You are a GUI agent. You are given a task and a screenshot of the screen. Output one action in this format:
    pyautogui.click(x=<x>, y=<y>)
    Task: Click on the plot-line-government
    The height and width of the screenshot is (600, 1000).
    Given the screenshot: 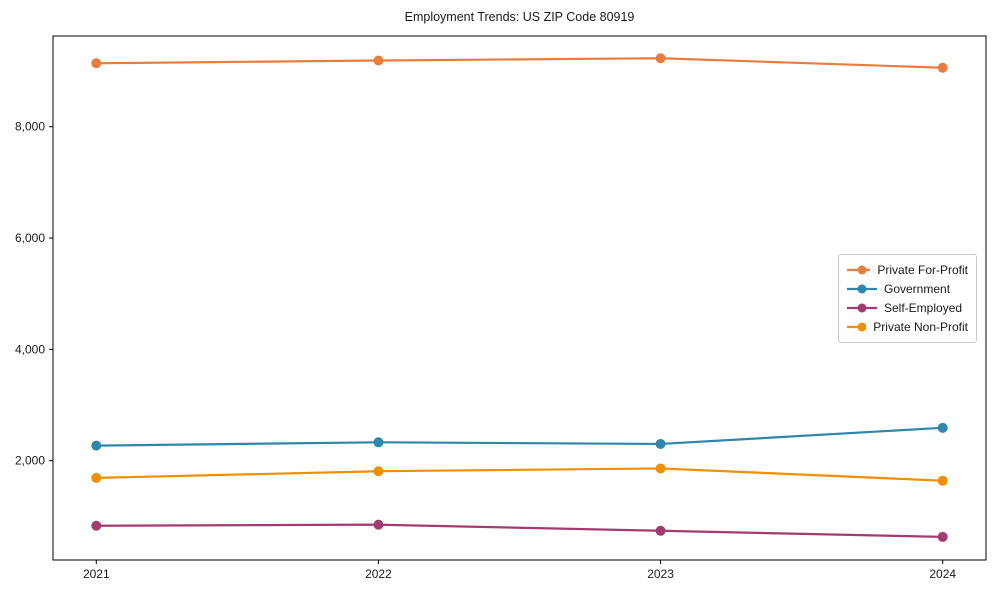 What is the action you would take?
    pyautogui.click(x=519, y=436)
    